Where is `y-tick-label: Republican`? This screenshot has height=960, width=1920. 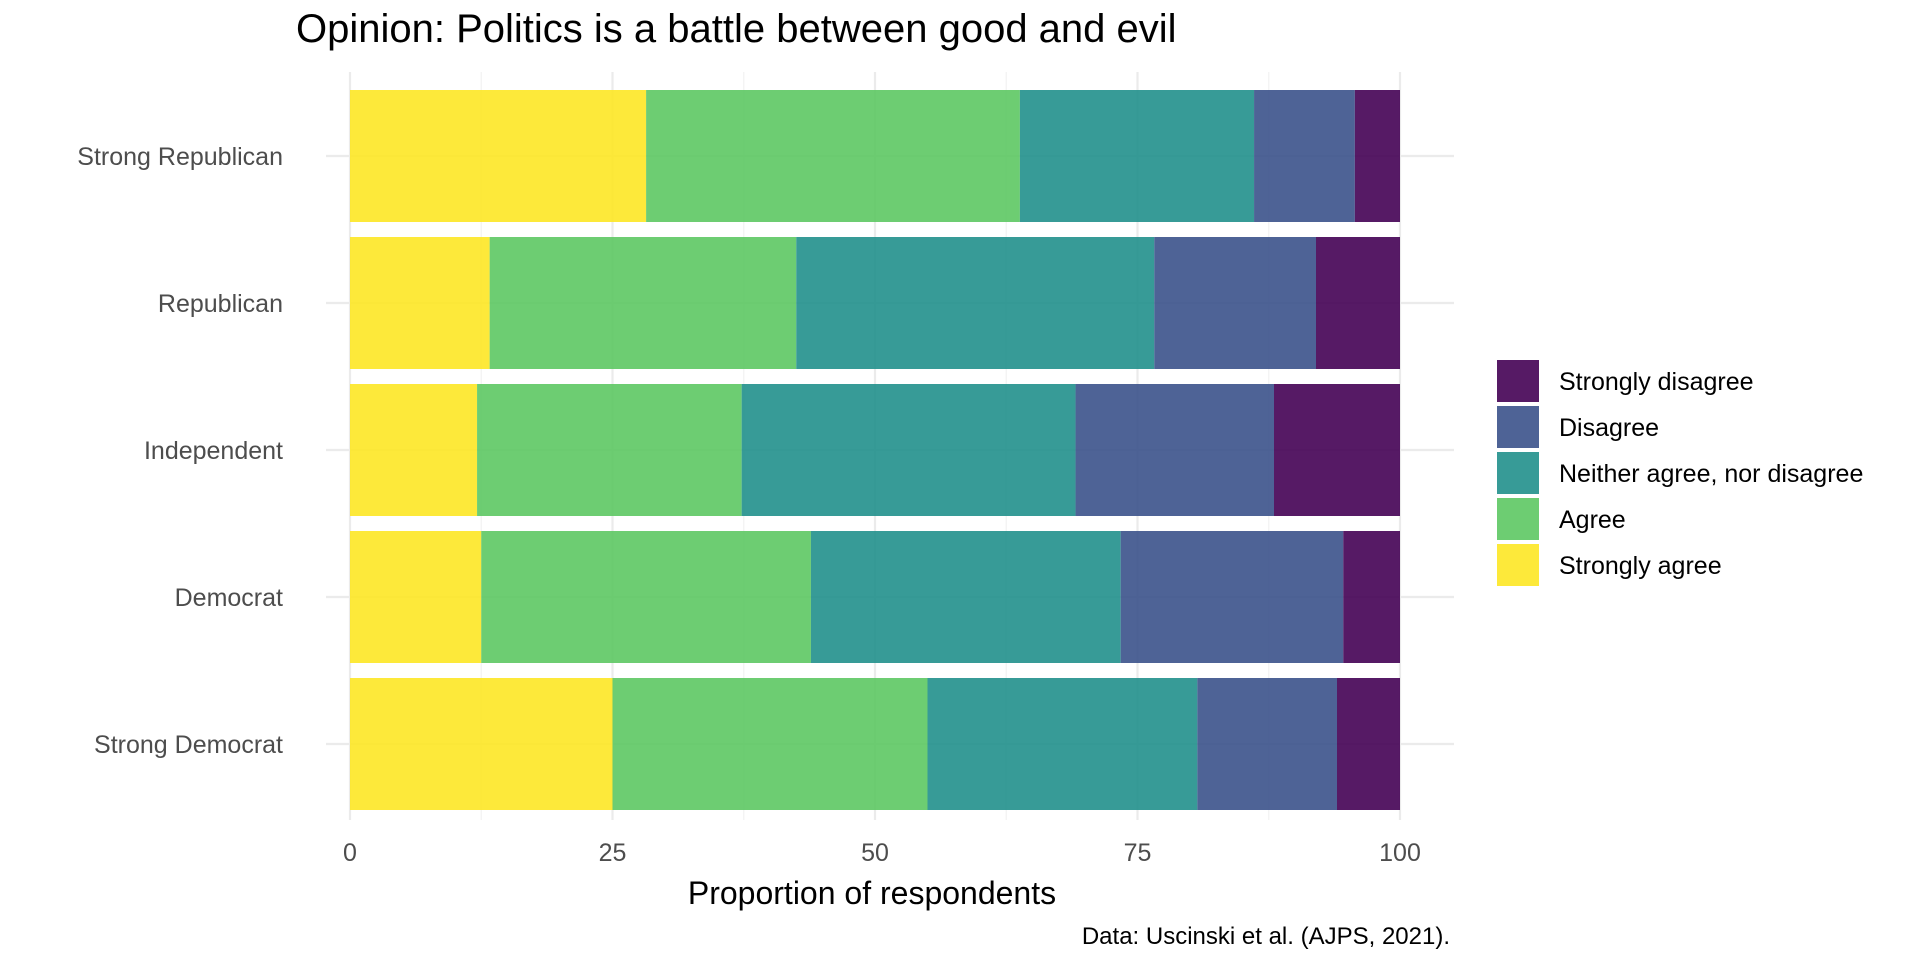
y-tick-label: Republican is located at coordinates (220, 304).